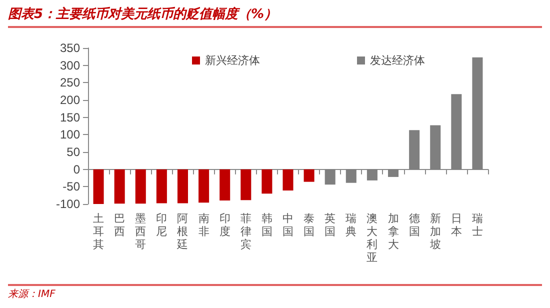 The height and width of the screenshot is (308, 550). I want to click on x-tick-label: 日本, so click(456, 225).